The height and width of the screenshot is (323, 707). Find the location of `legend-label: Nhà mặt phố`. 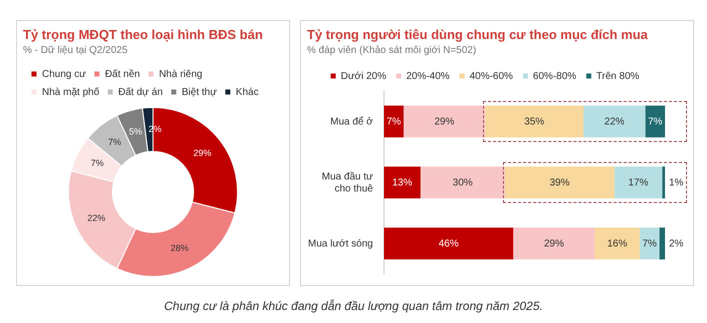

legend-label: Nhà mặt phố is located at coordinates (71, 92).